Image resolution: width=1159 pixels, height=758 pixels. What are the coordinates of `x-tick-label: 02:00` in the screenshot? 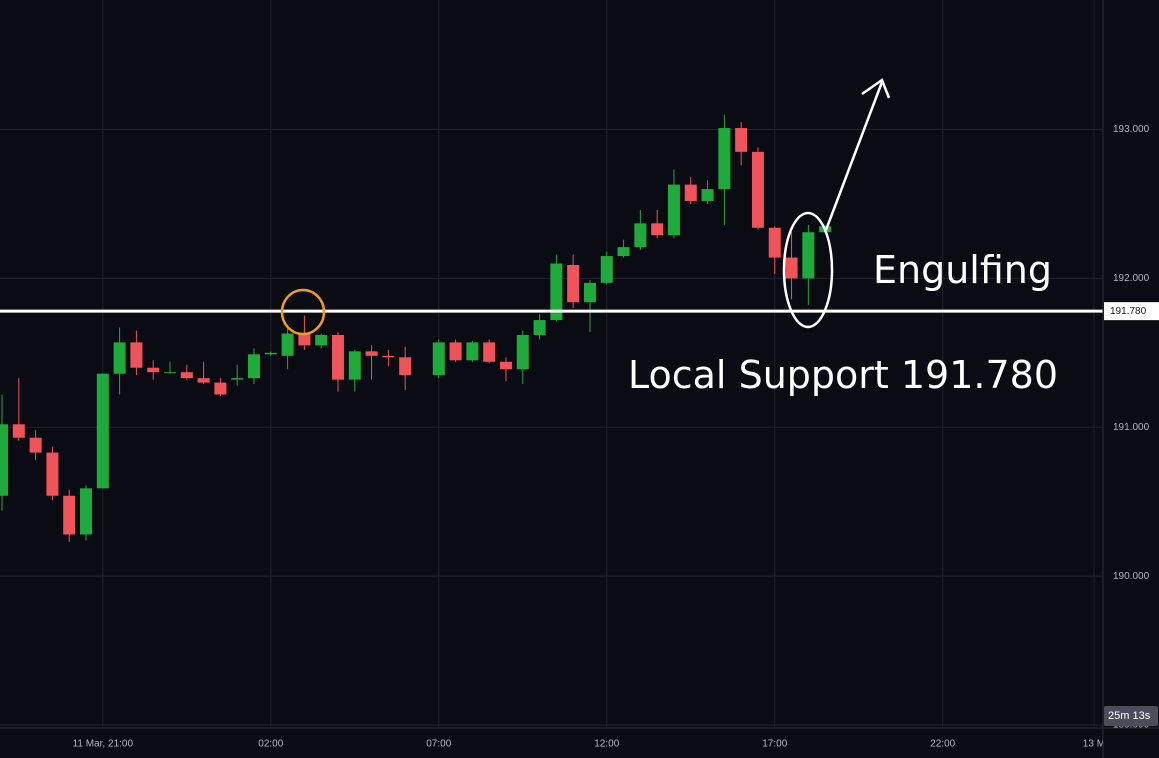 It's located at (270, 744).